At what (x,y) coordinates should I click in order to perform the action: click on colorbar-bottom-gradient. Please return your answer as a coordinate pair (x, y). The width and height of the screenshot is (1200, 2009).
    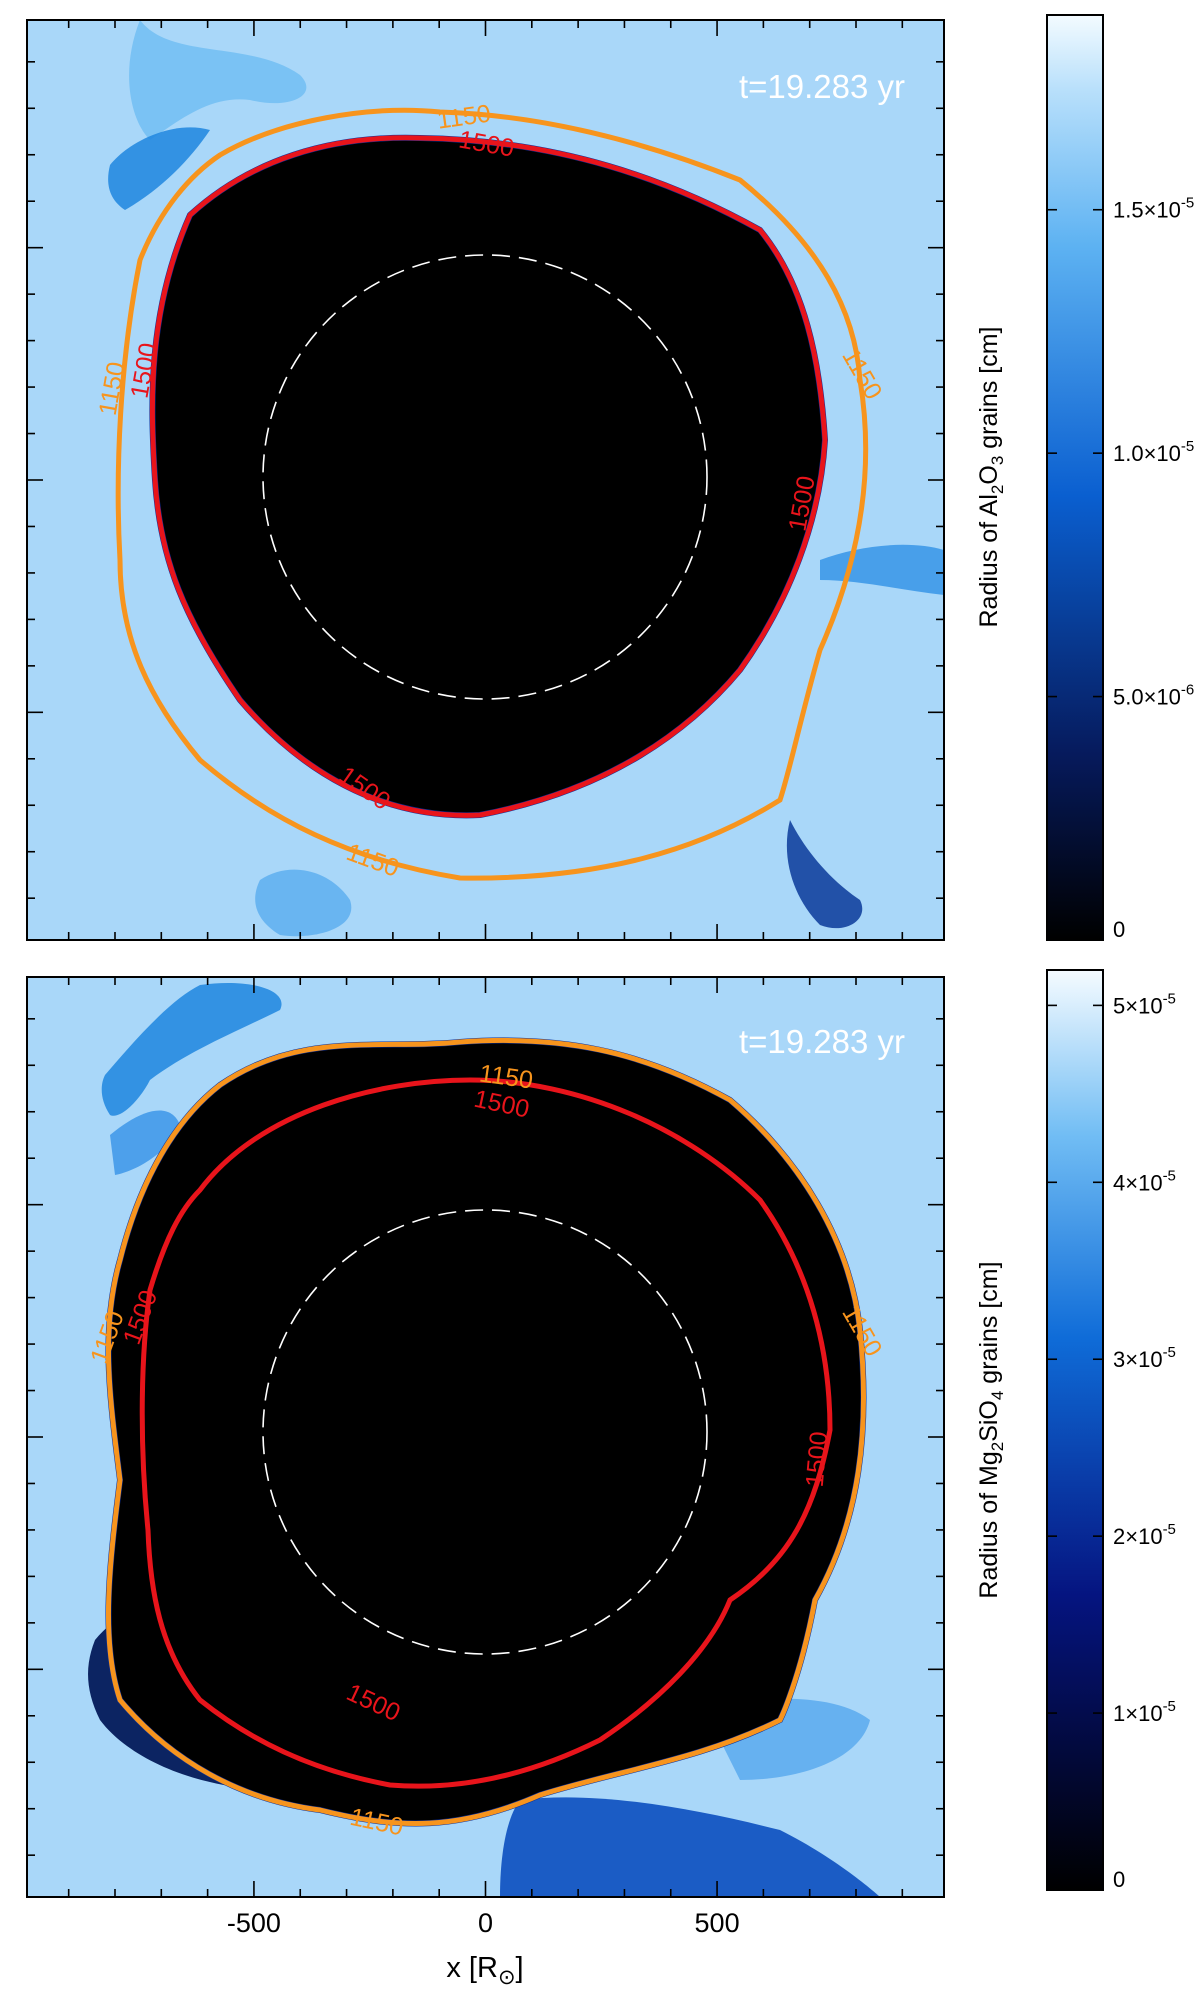
    Looking at the image, I should click on (1075, 1430).